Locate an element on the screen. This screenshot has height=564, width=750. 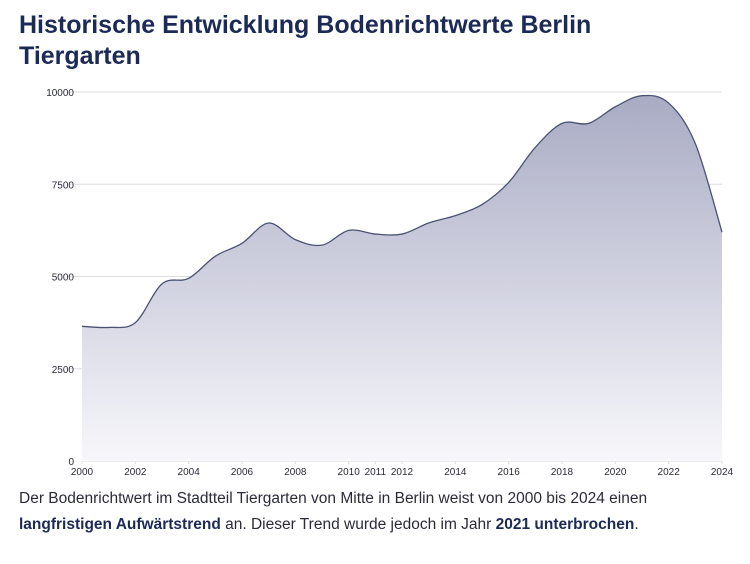
x-tick-label: 2012 is located at coordinates (402, 472).